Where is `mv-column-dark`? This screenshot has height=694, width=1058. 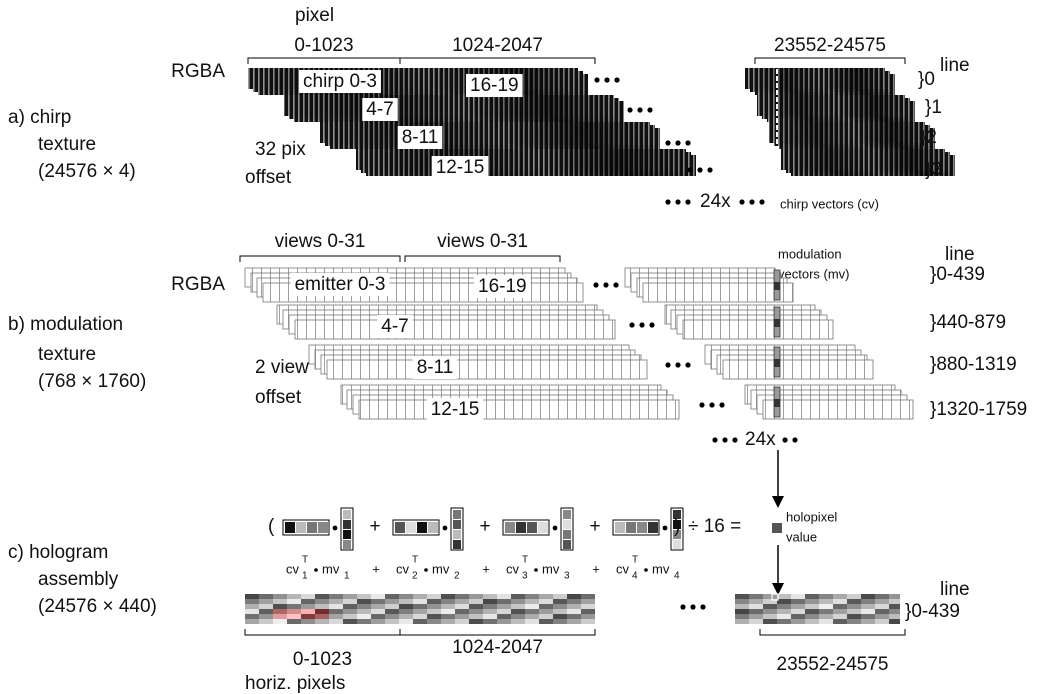 mv-column-dark is located at coordinates (777, 403).